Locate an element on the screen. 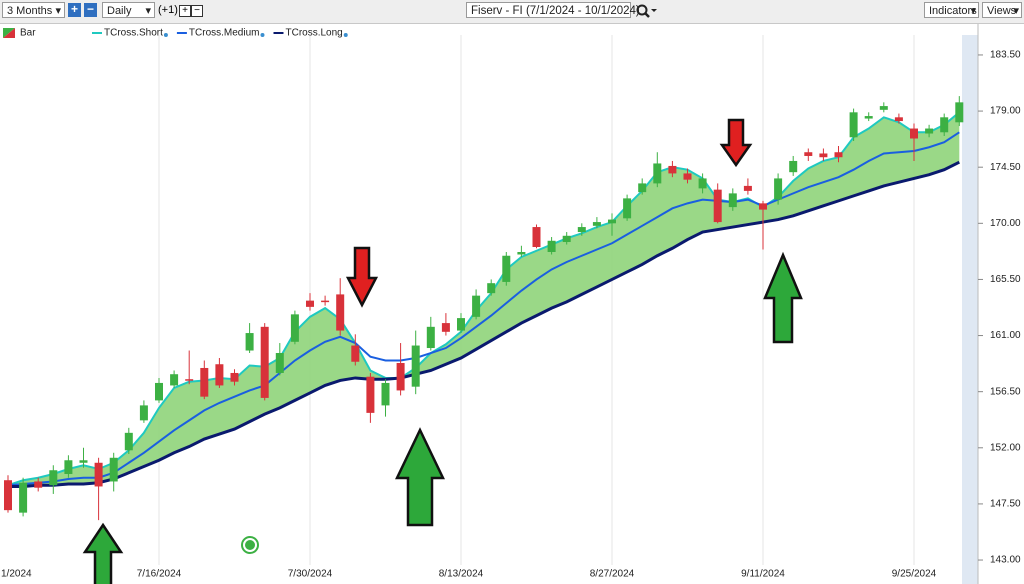  y-tick-label: 143.00 is located at coordinates (1005, 560).